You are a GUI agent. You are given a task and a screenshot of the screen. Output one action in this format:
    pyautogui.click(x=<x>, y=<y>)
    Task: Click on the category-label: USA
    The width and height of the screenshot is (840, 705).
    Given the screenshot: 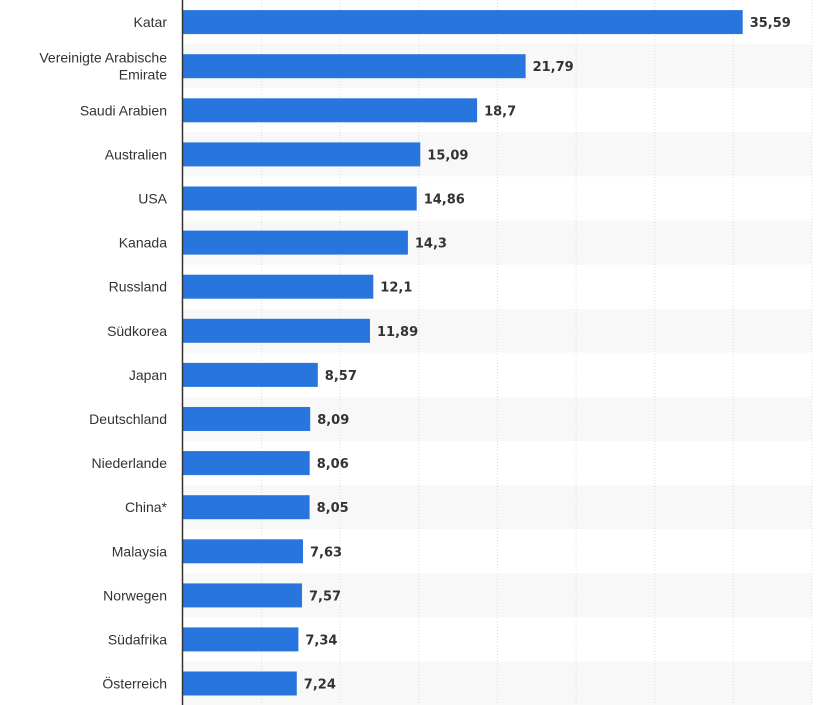 What is the action you would take?
    pyautogui.click(x=152, y=199)
    